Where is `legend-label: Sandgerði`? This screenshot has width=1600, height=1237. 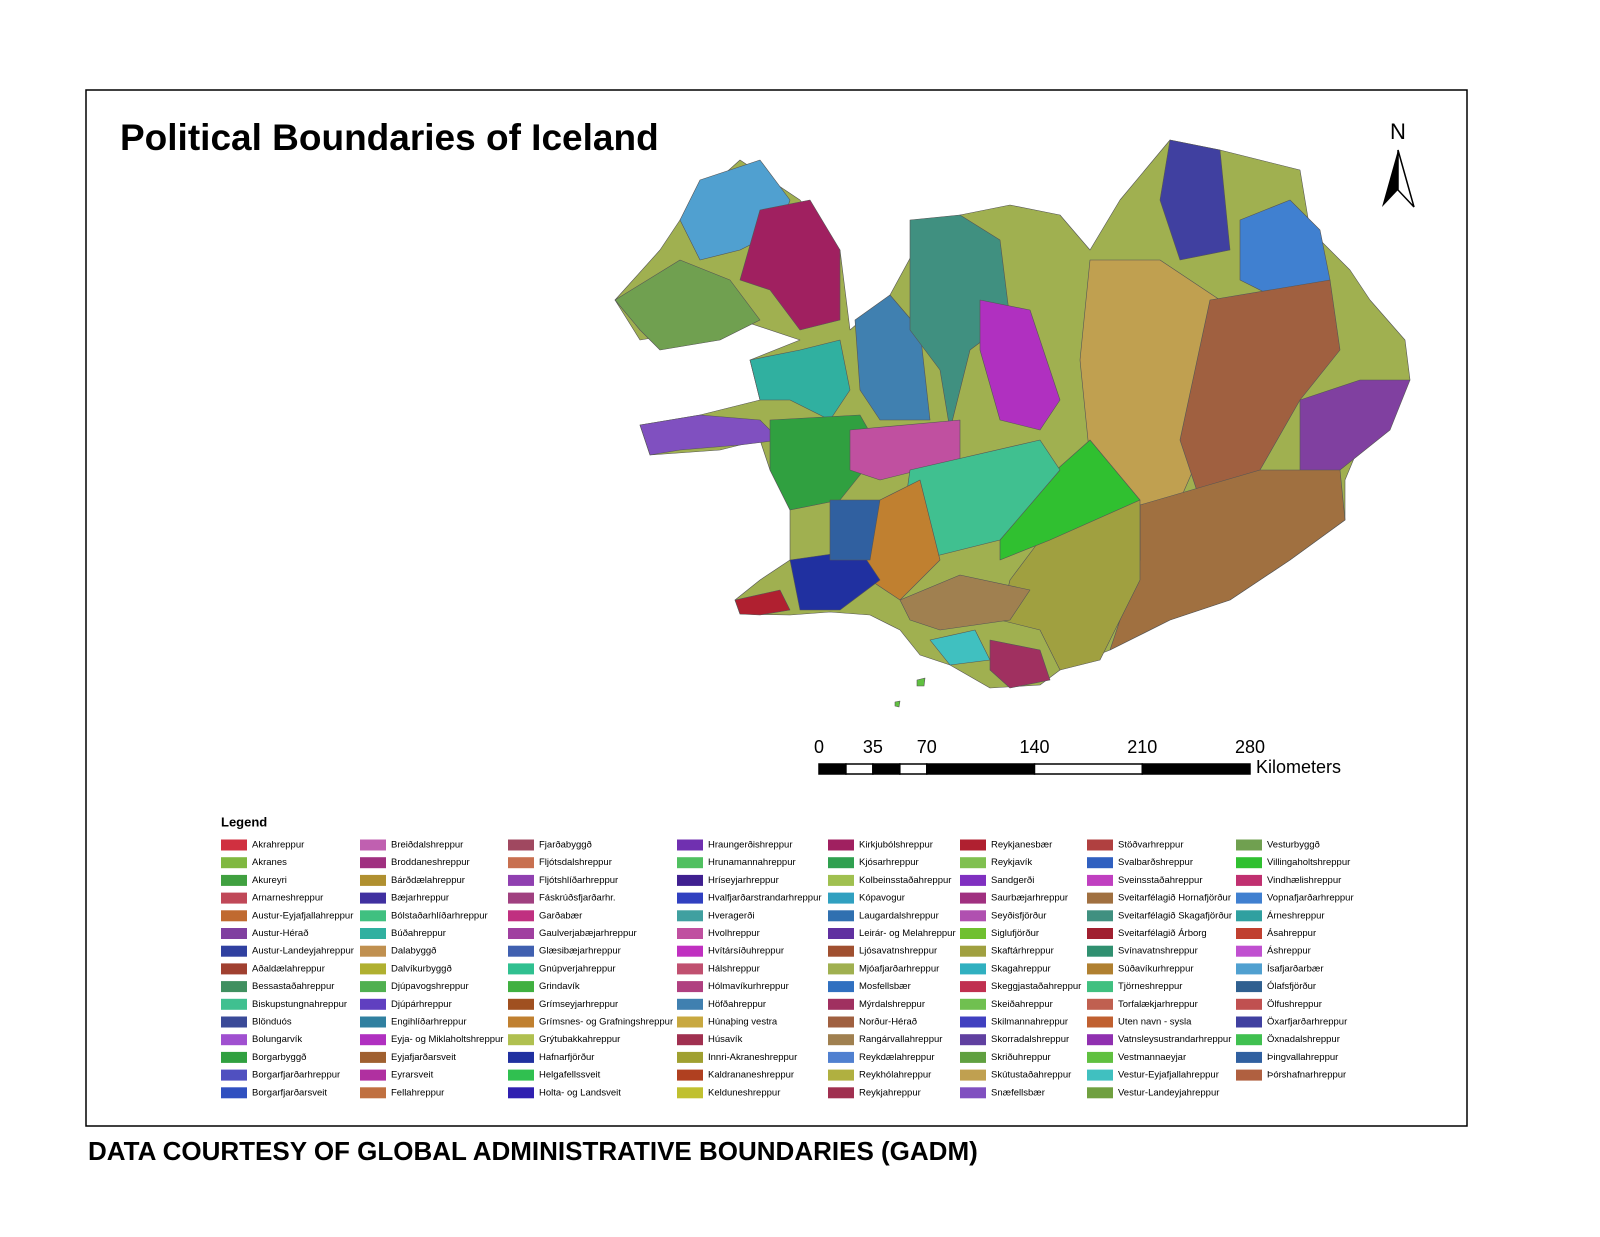
legend-label: Sandgerði is located at coordinates (1012, 880).